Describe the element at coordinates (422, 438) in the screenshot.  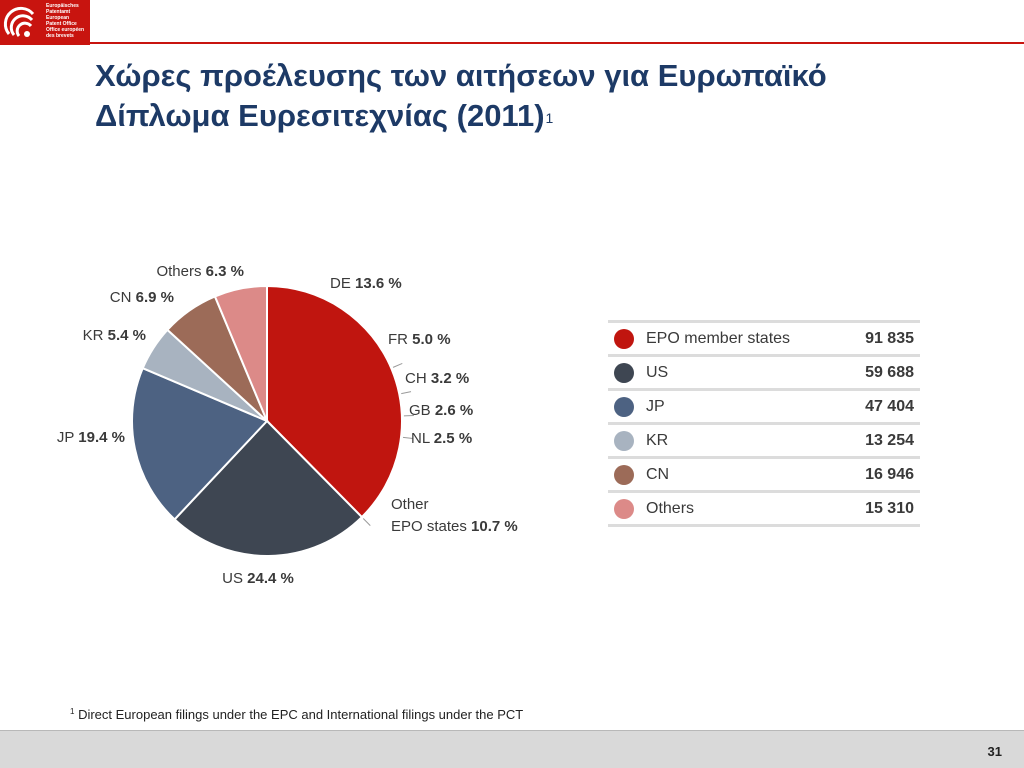
I see `pie-label-name: NL` at that location.